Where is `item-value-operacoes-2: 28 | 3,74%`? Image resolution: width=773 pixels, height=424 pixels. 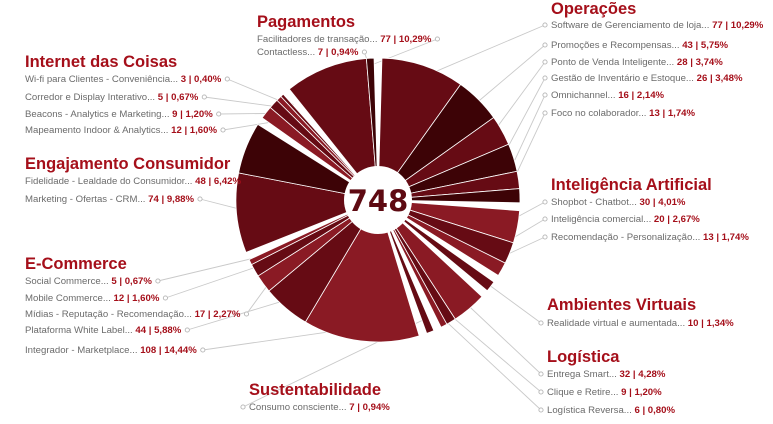 item-value-operacoes-2: 28 | 3,74% is located at coordinates (700, 62).